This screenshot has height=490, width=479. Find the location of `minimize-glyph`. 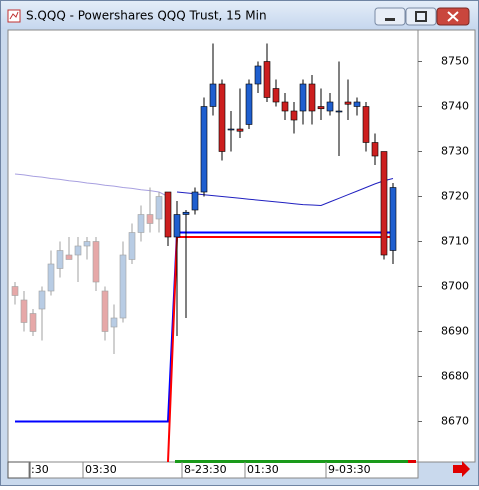

minimize-glyph is located at coordinates (390, 19).